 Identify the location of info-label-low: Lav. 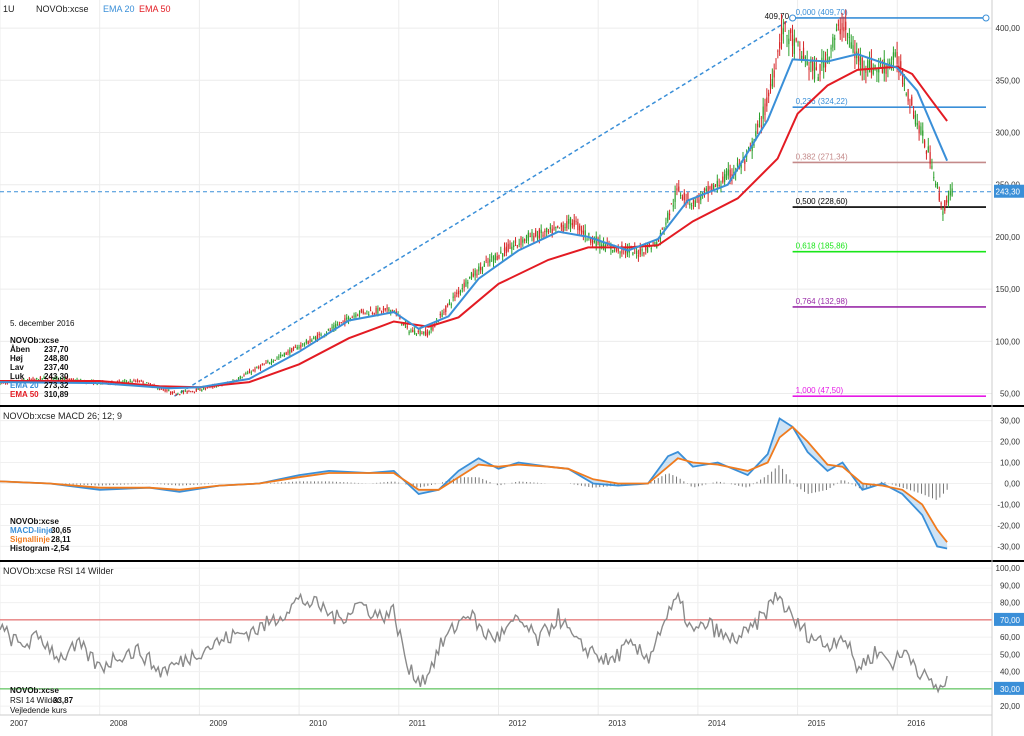
(17, 367).